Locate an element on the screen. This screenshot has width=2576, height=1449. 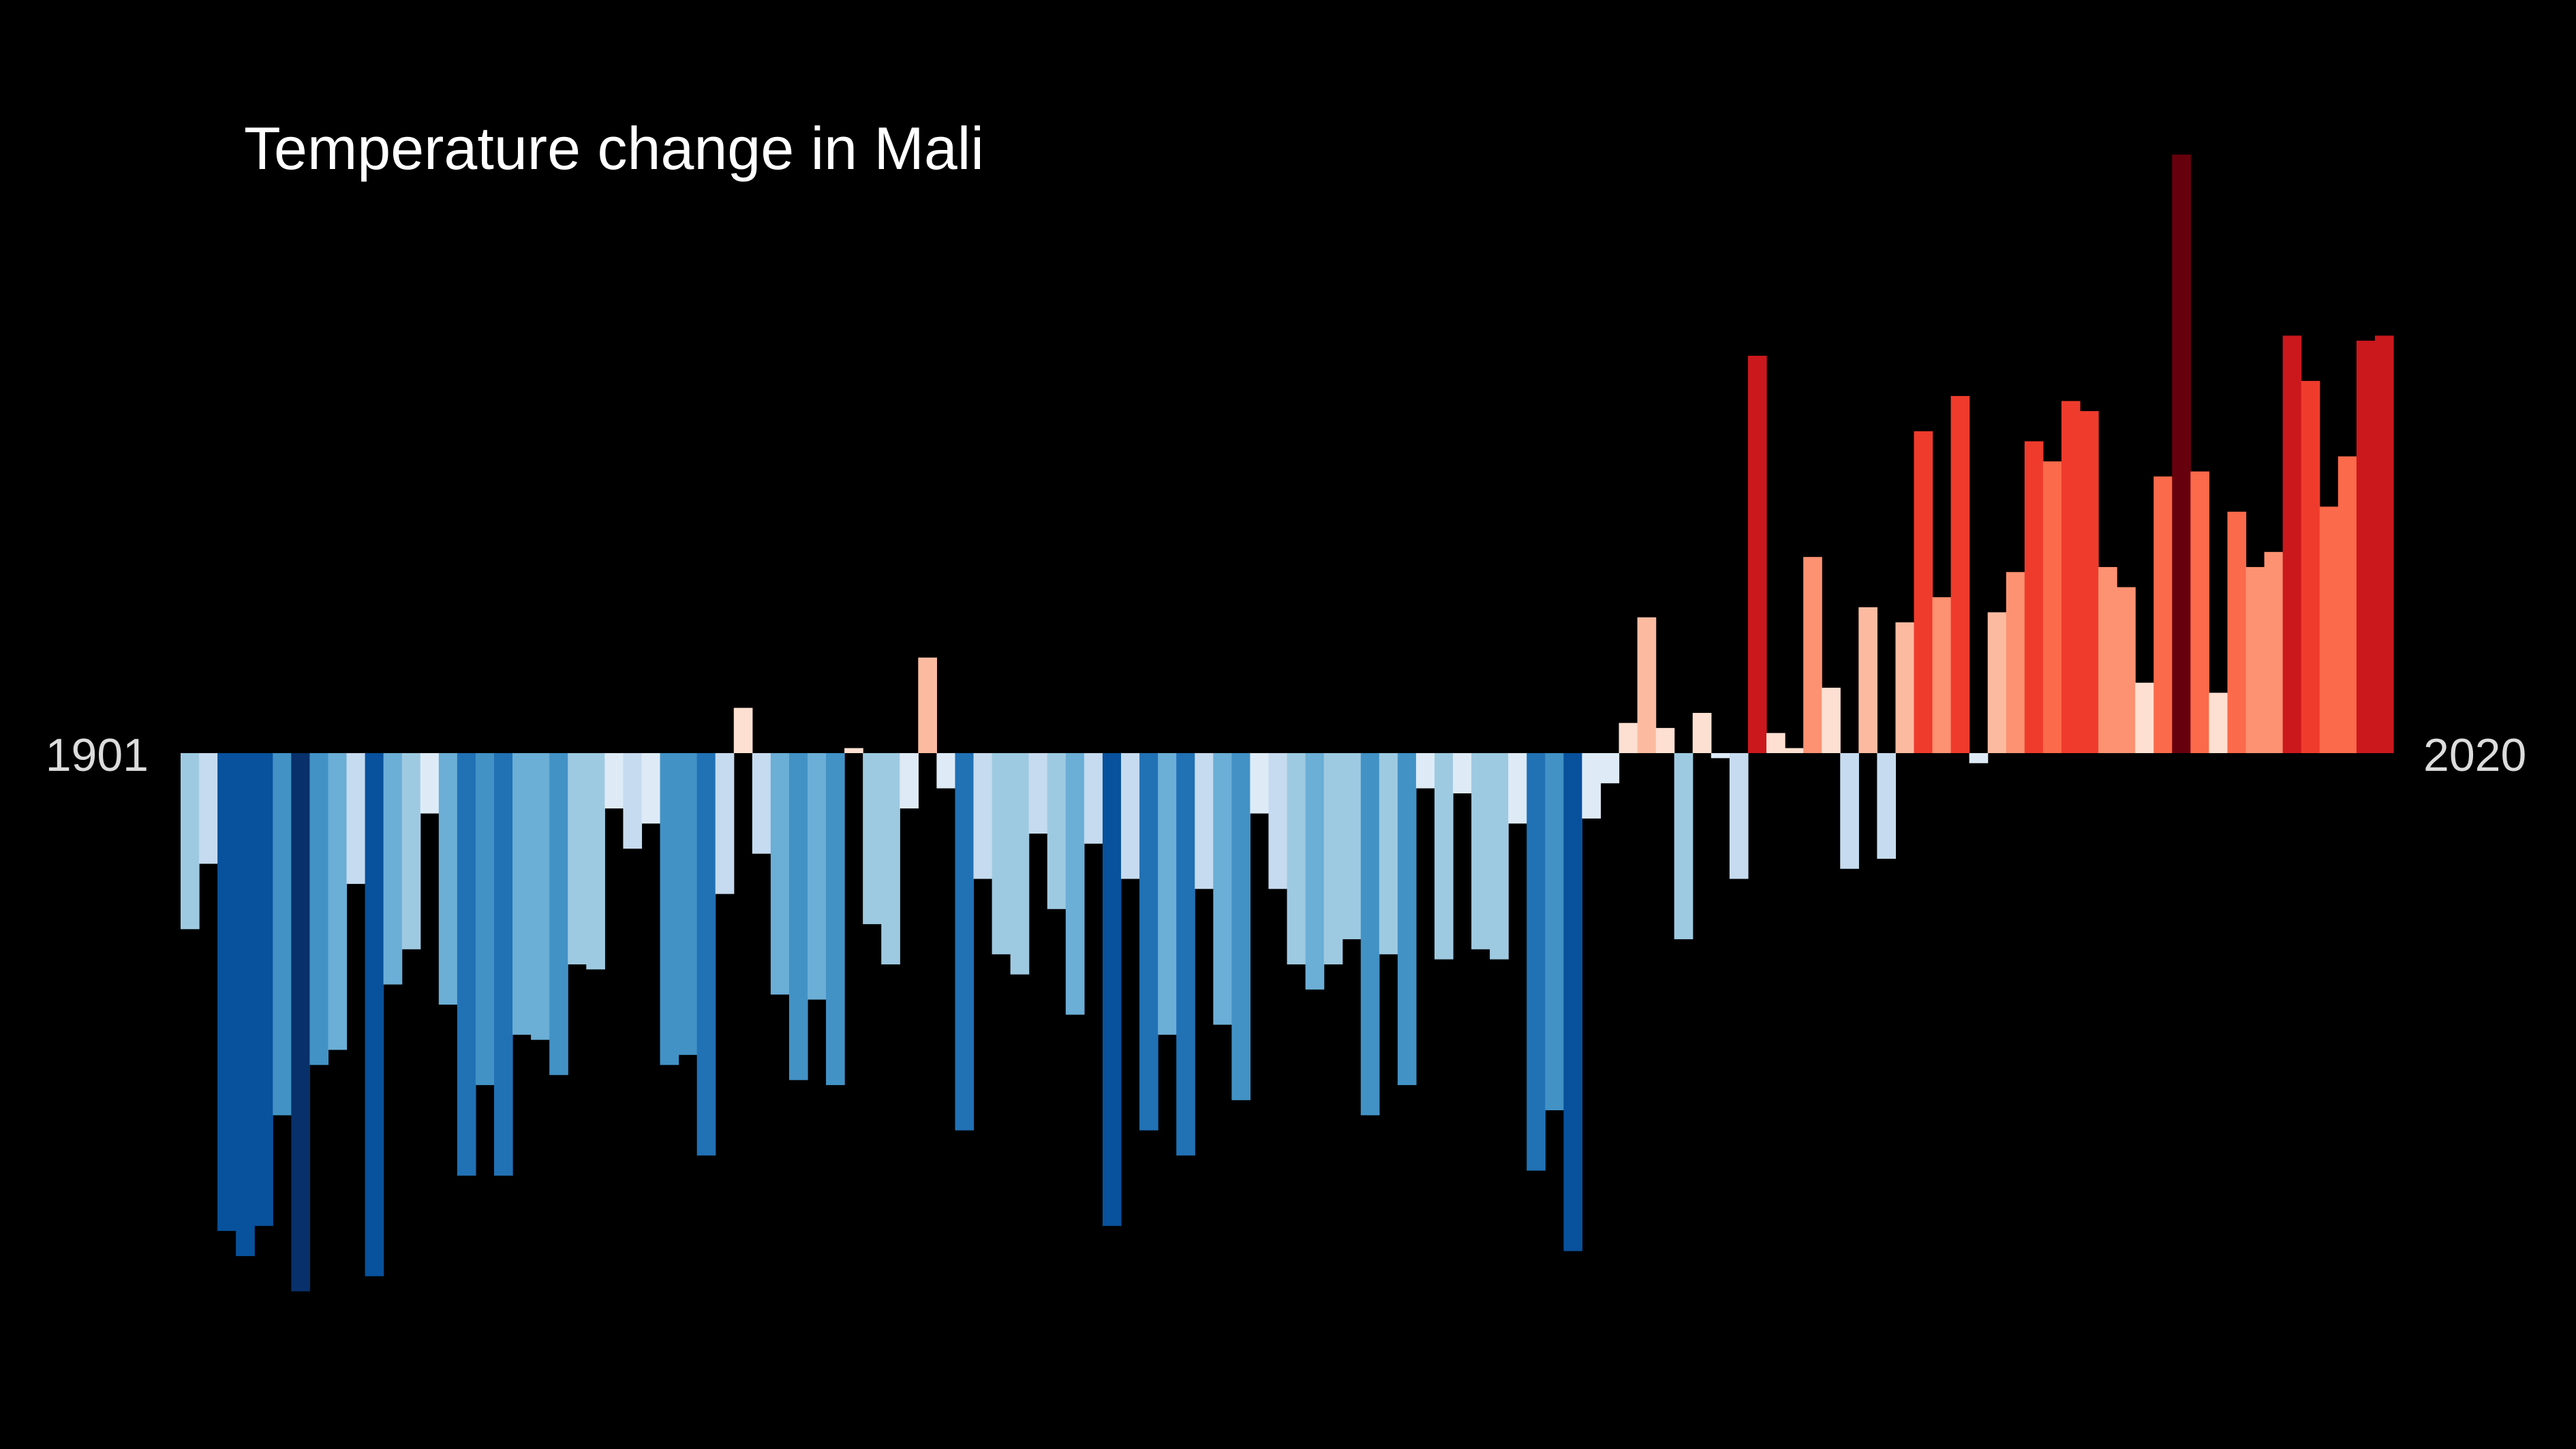
end-year-label: 2020 is located at coordinates (2474, 755).